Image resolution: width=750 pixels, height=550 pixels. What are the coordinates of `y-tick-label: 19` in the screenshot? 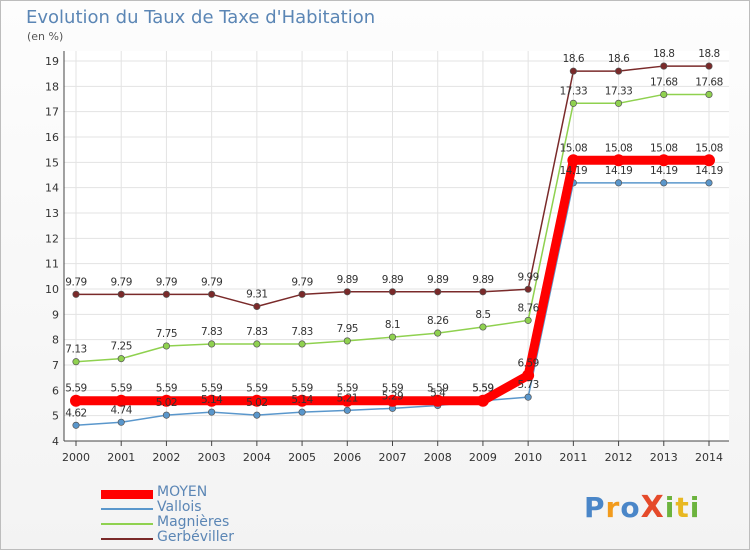 It's located at (52, 61).